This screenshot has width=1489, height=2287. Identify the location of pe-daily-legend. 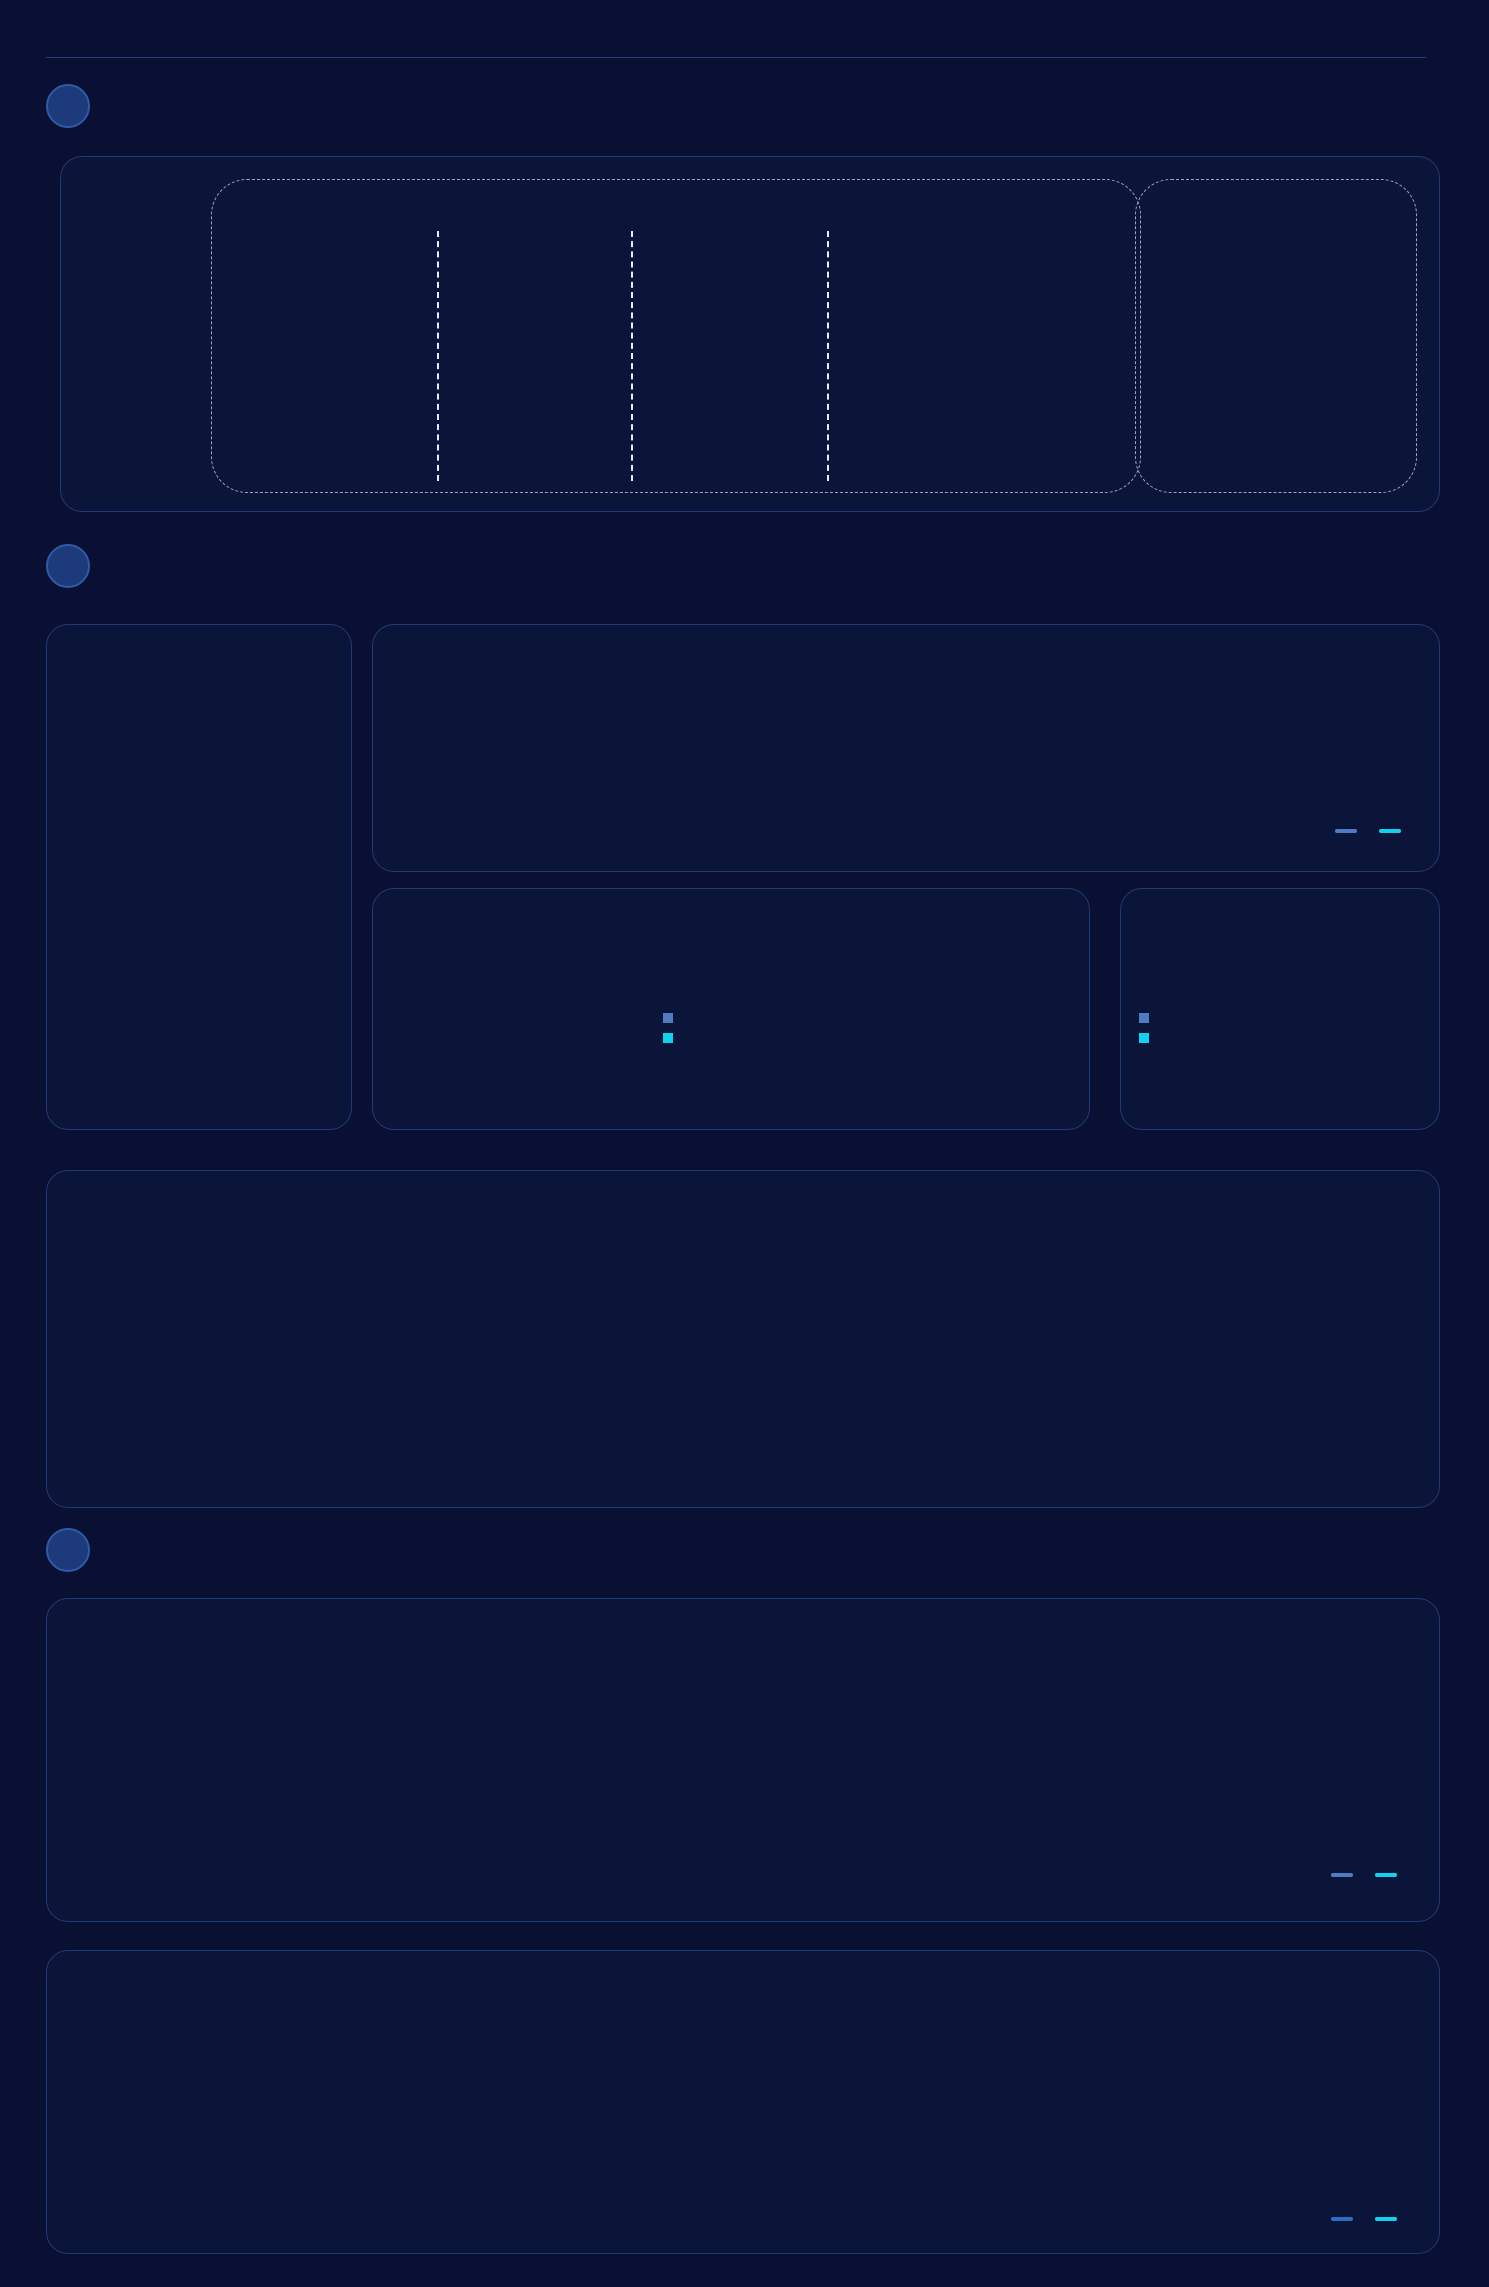
(1367, 1875).